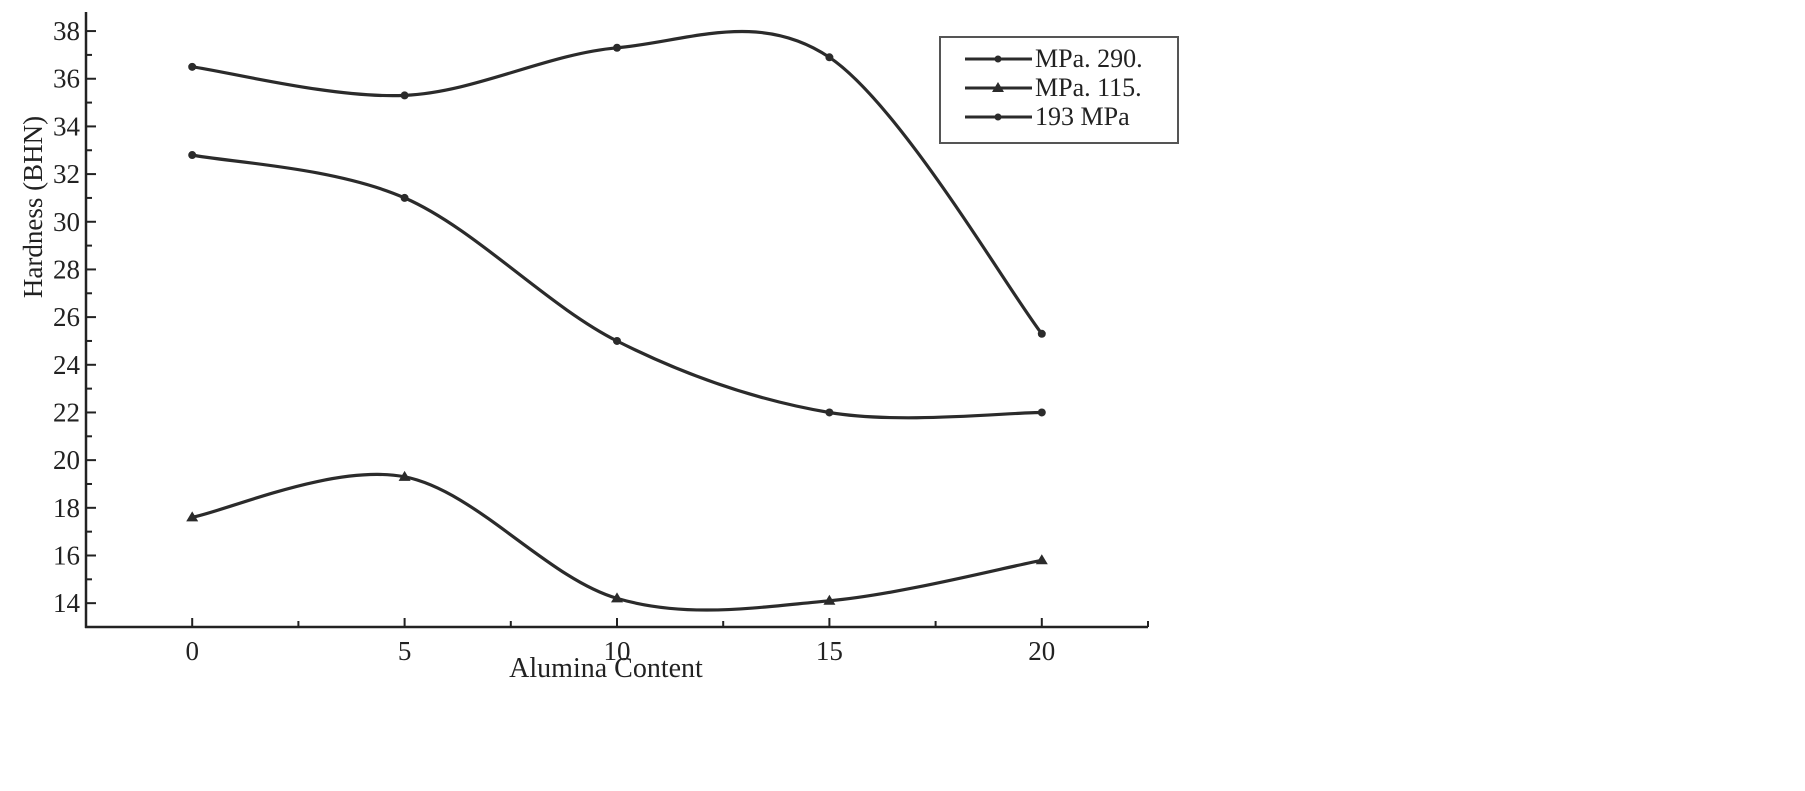 The height and width of the screenshot is (791, 1805). What do you see at coordinates (67, 603) in the screenshot?
I see `y-tick-label: 14` at bounding box center [67, 603].